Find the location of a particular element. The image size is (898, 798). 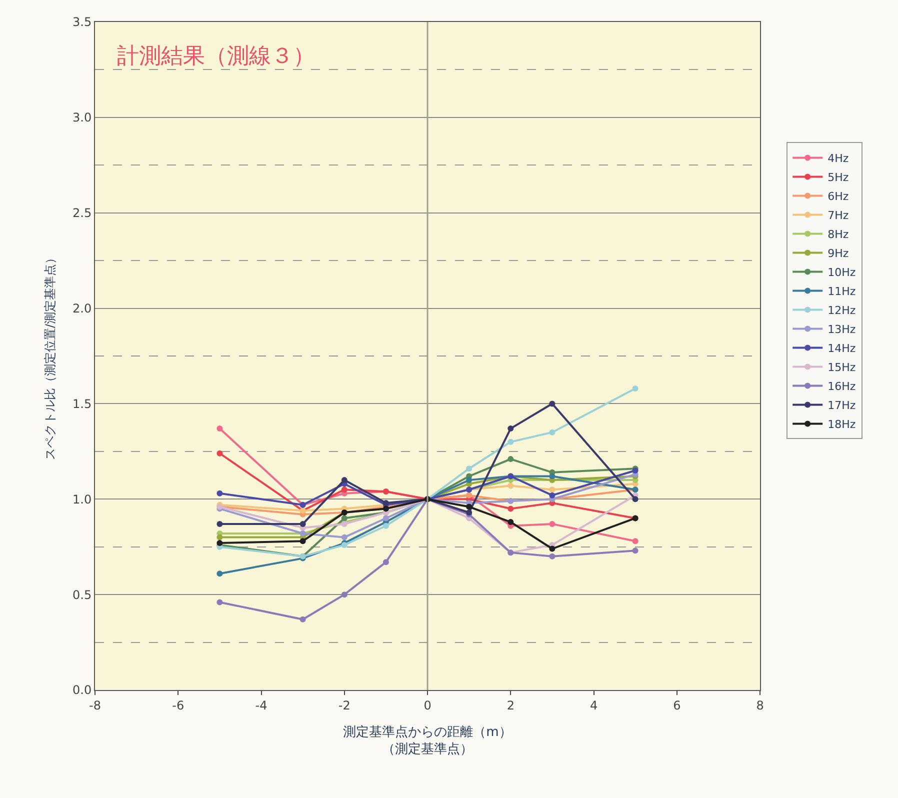

legend-label: 13Hz is located at coordinates (842, 329).